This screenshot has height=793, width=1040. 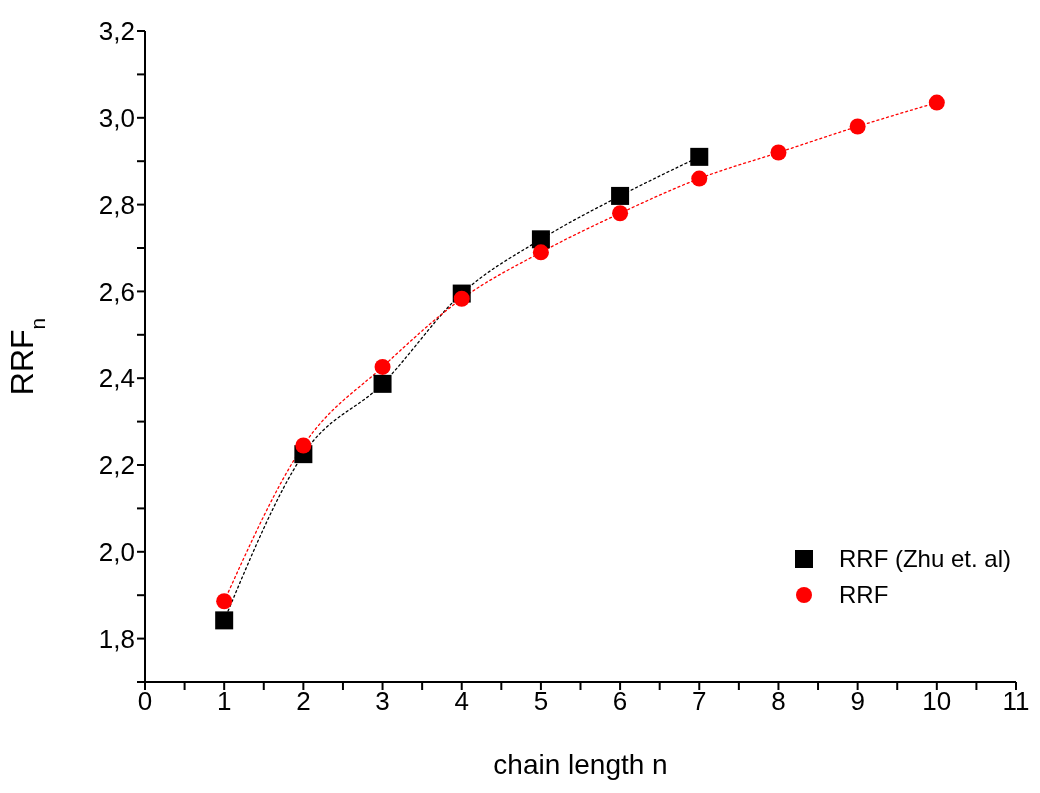 What do you see at coordinates (924, 559) in the screenshot?
I see `legend-label: RRF (Zhu et. al)` at bounding box center [924, 559].